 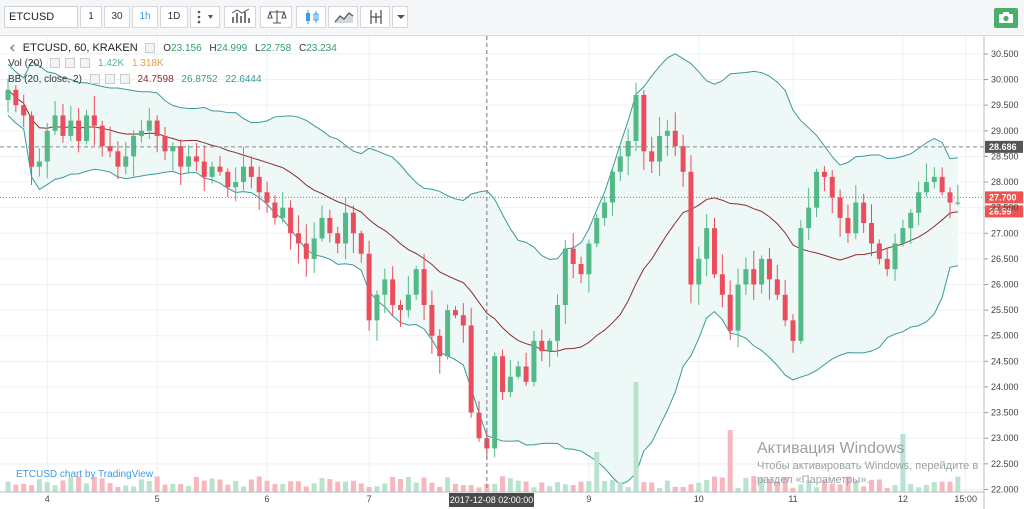 I want to click on interval-button-1d: 1D, so click(x=174, y=17).